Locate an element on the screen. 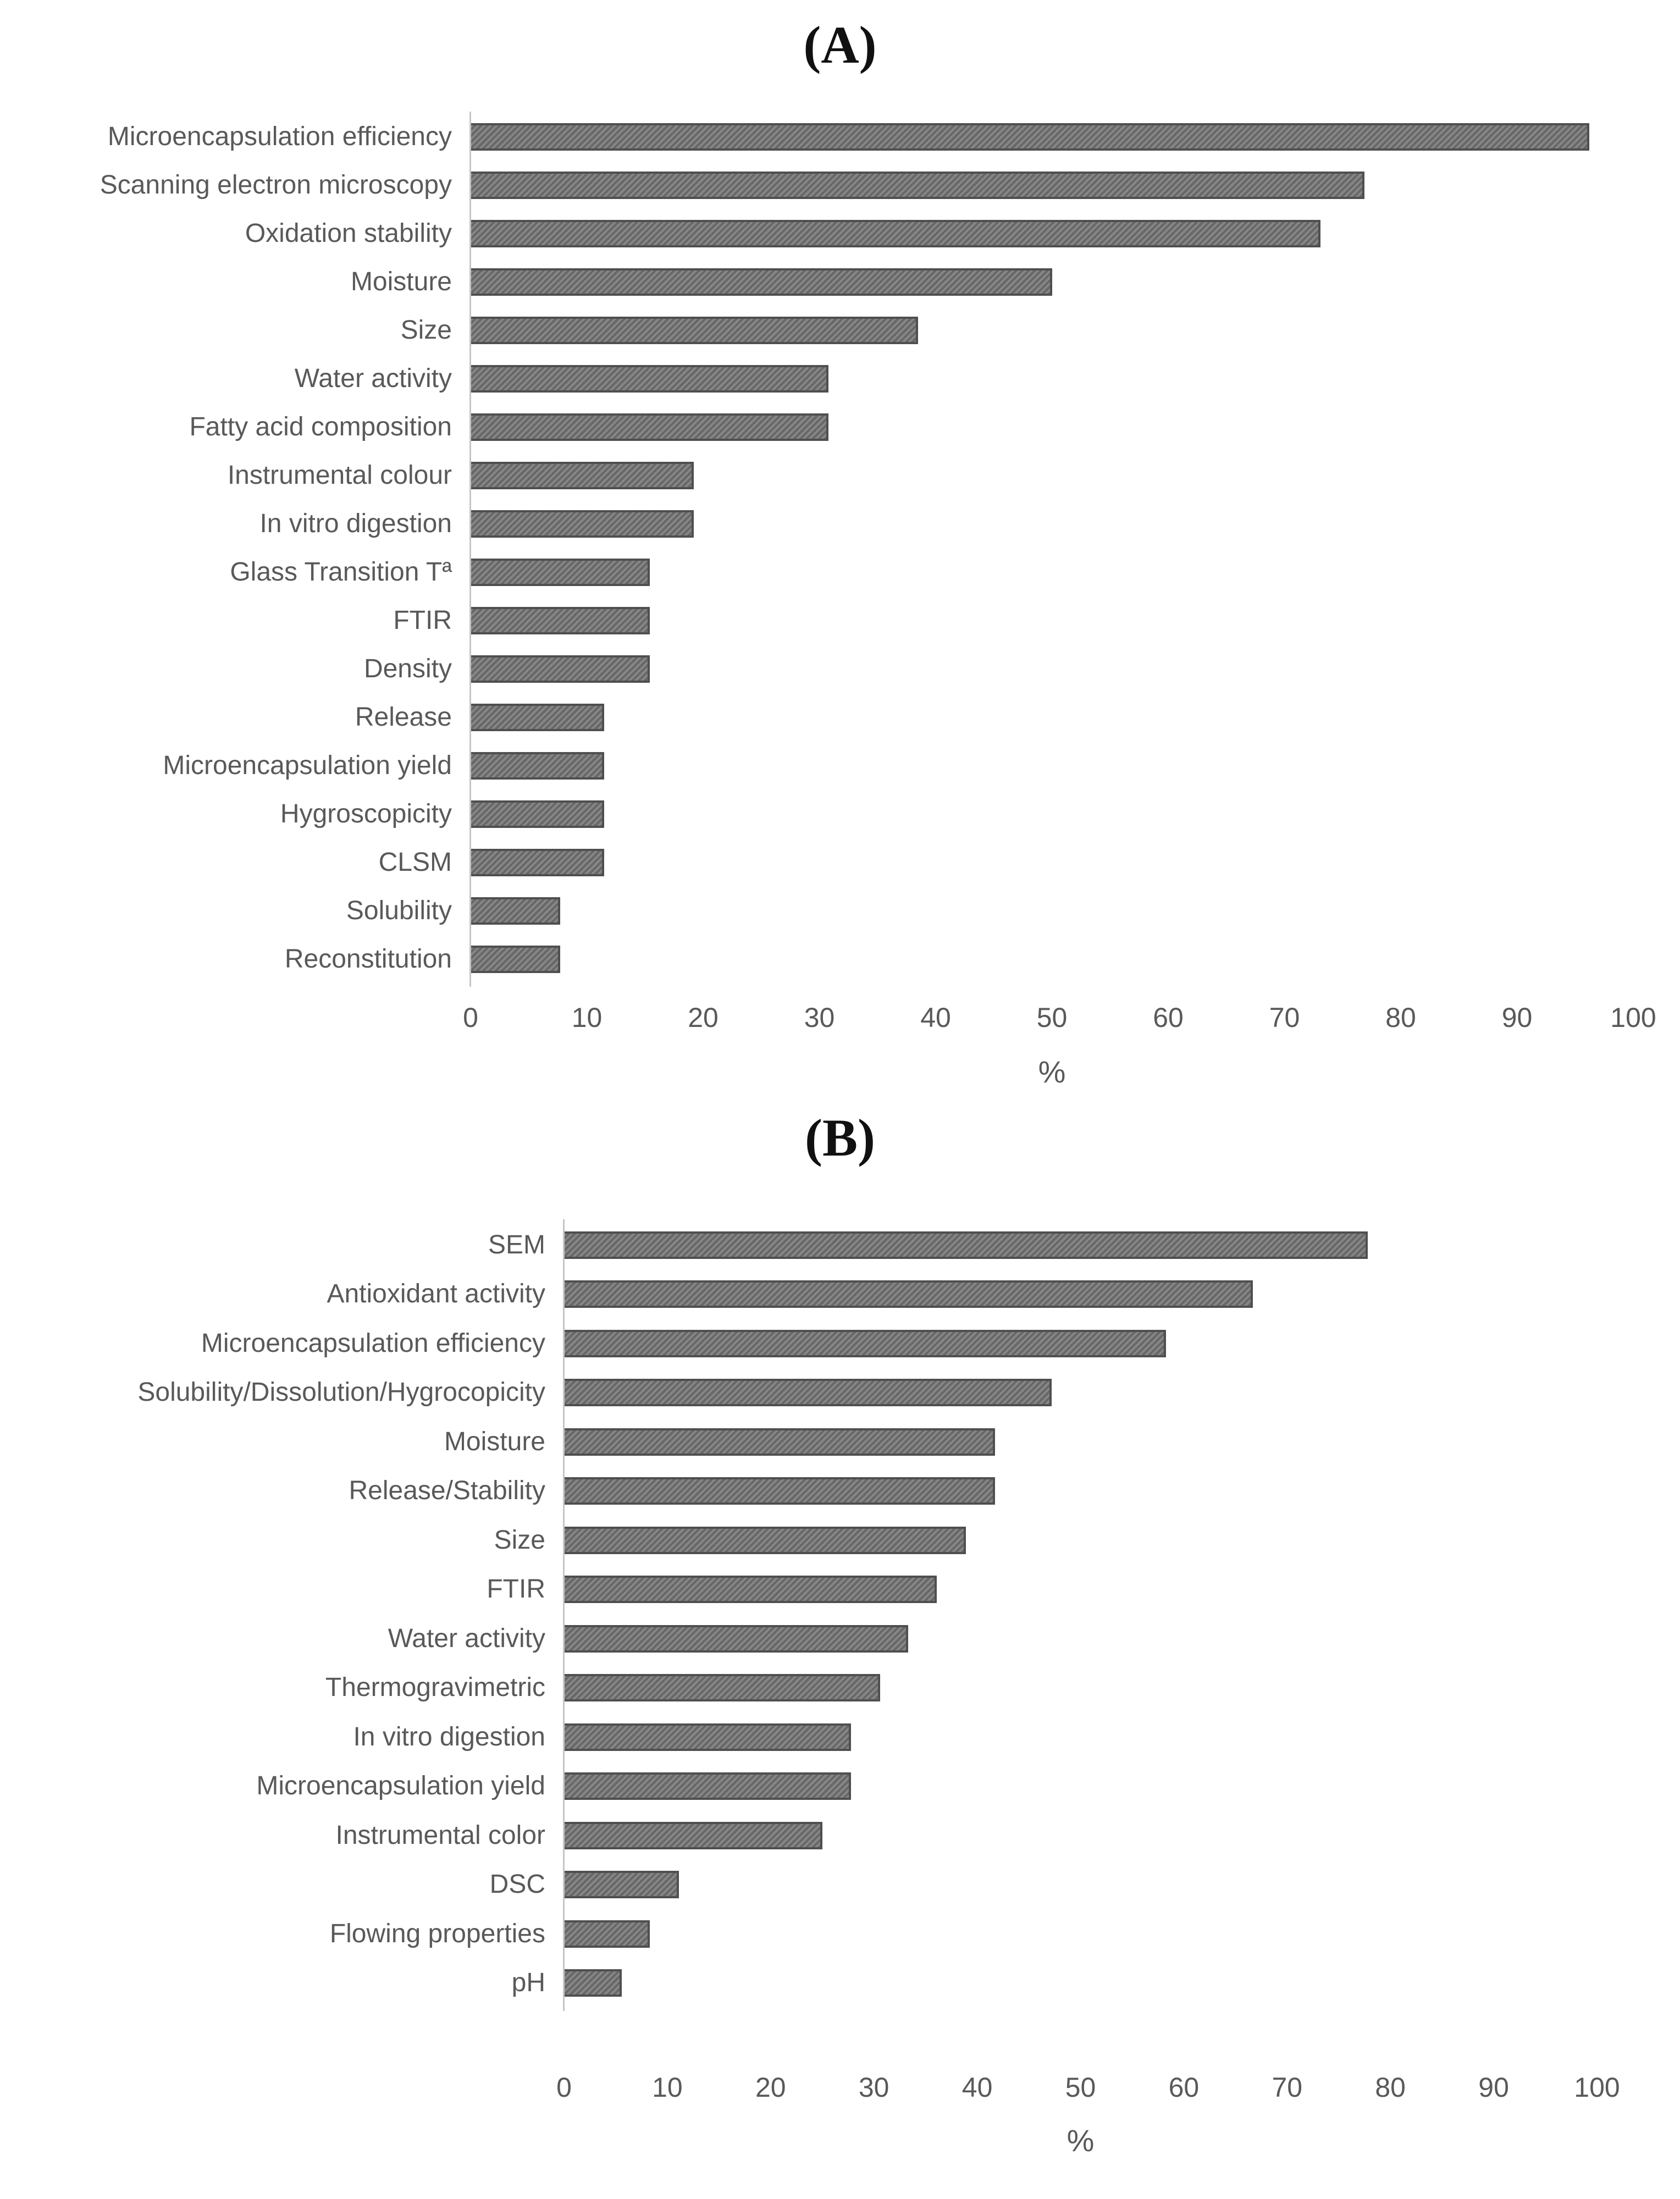  category-label: Release is located at coordinates (403, 717).